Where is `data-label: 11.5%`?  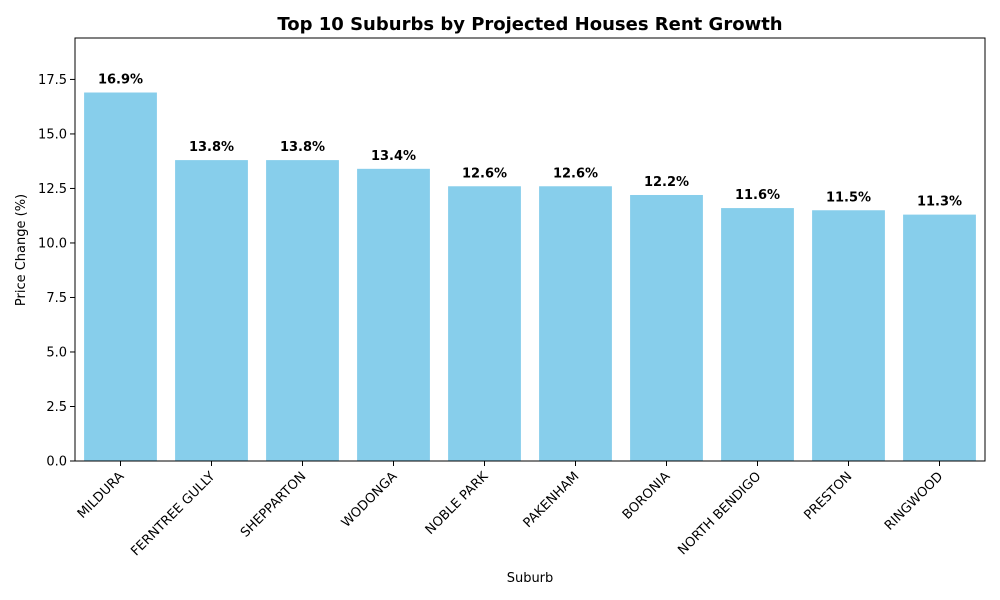 data-label: 11.5% is located at coordinates (848, 197).